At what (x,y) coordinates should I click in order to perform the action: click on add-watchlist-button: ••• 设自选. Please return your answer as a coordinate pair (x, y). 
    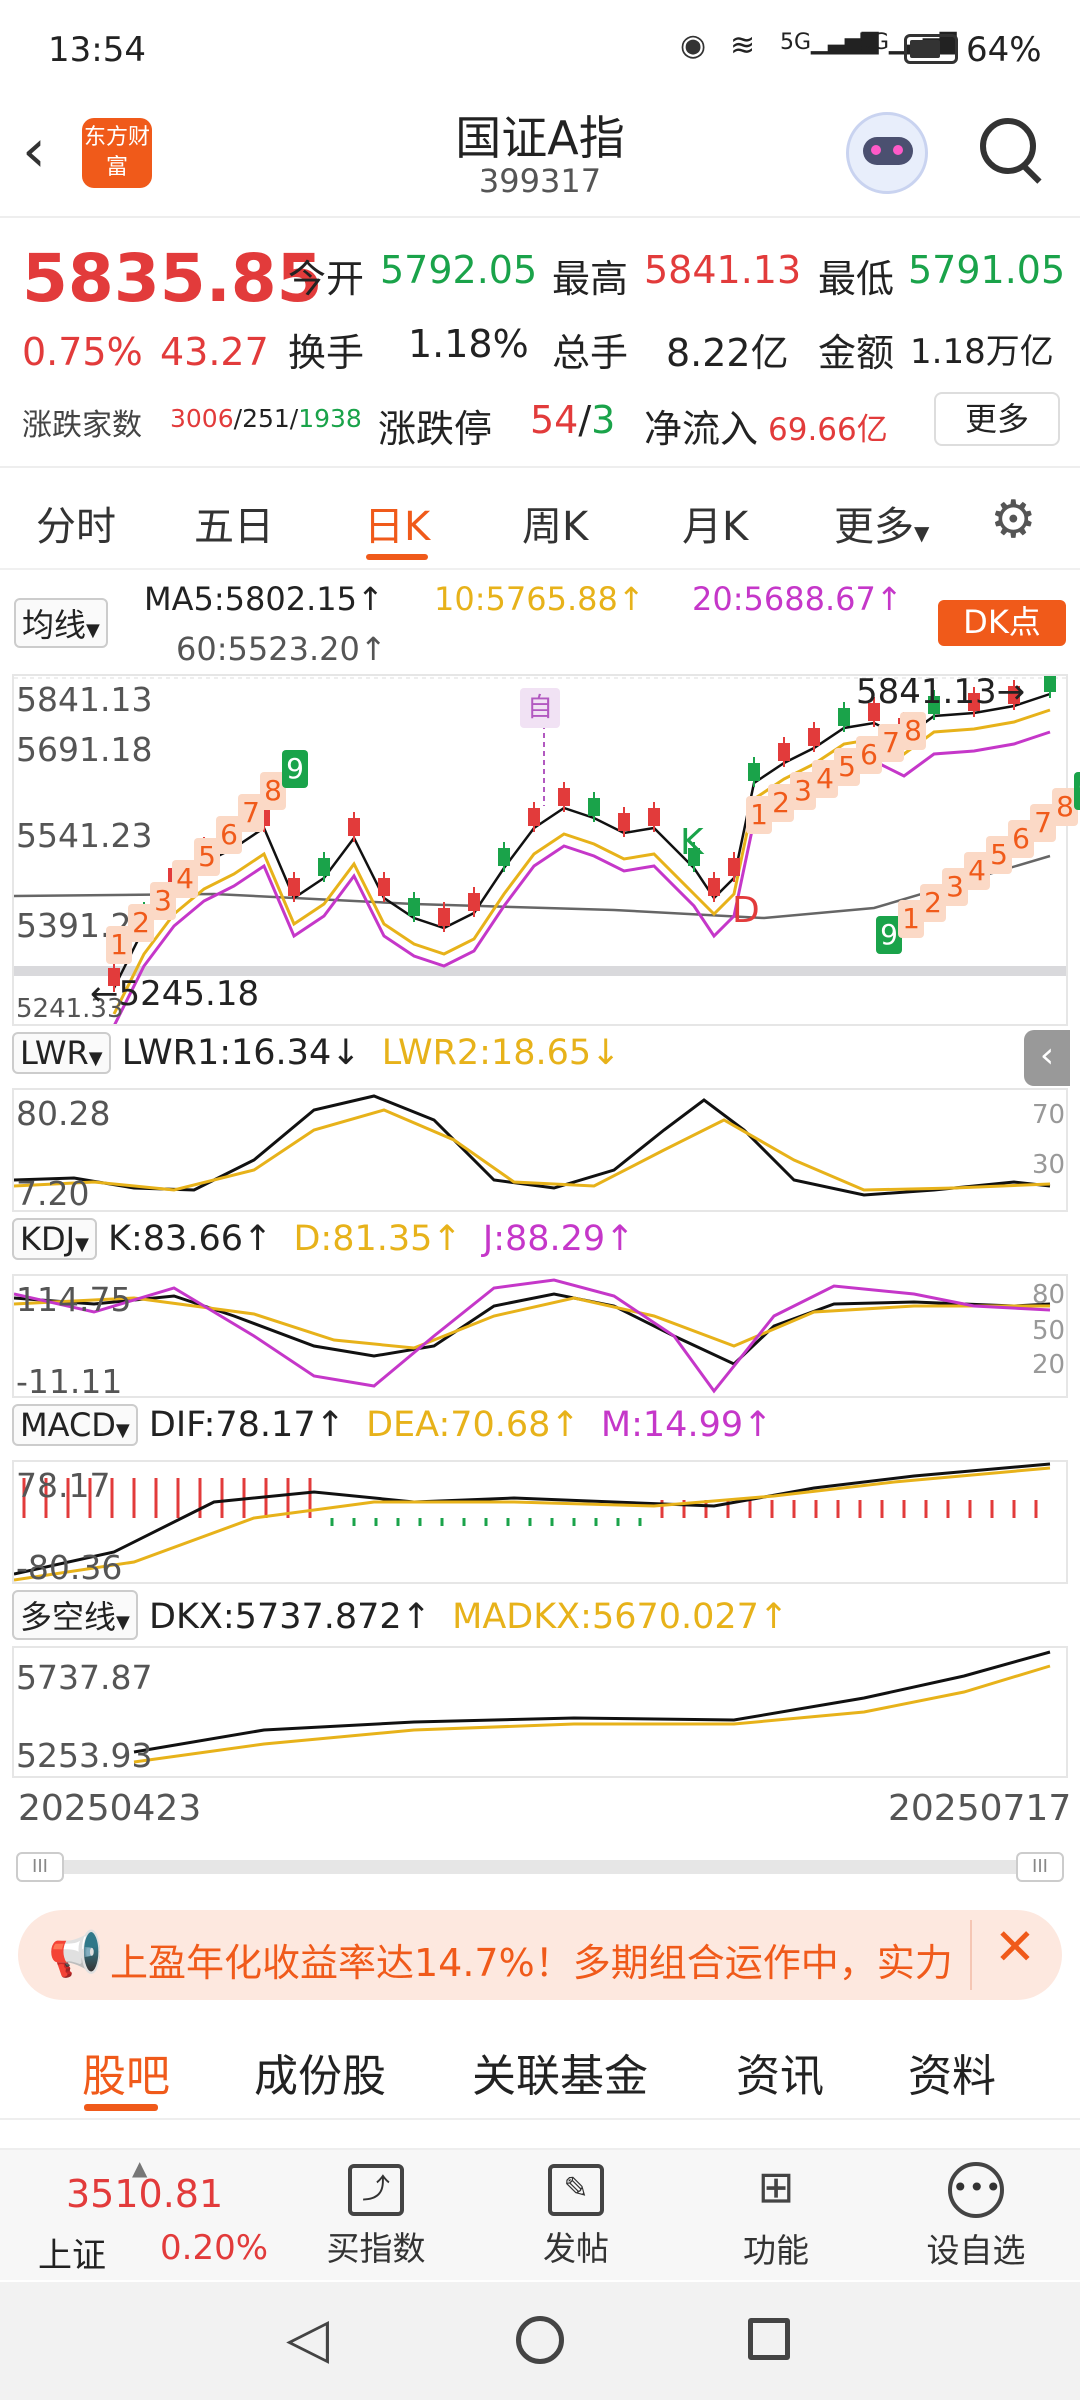
    Looking at the image, I should click on (976, 2216).